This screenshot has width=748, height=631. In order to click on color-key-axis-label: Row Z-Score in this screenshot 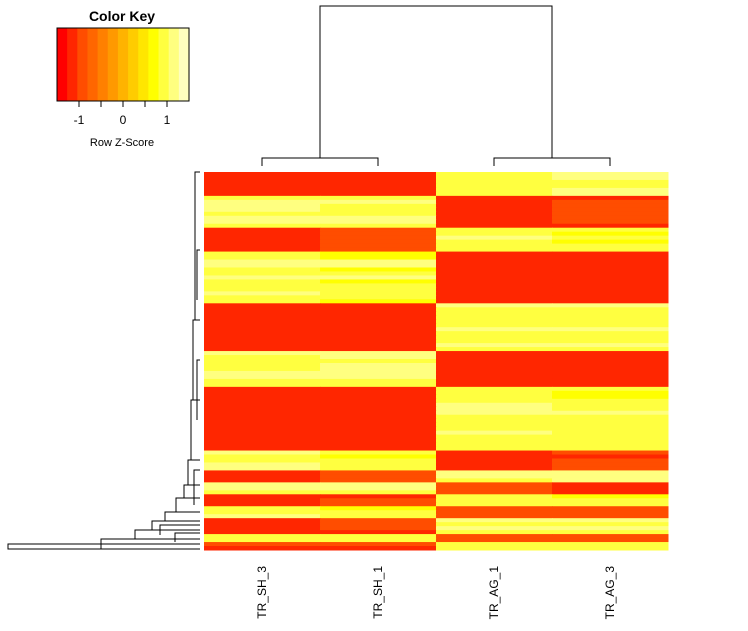, I will do `click(122, 143)`.